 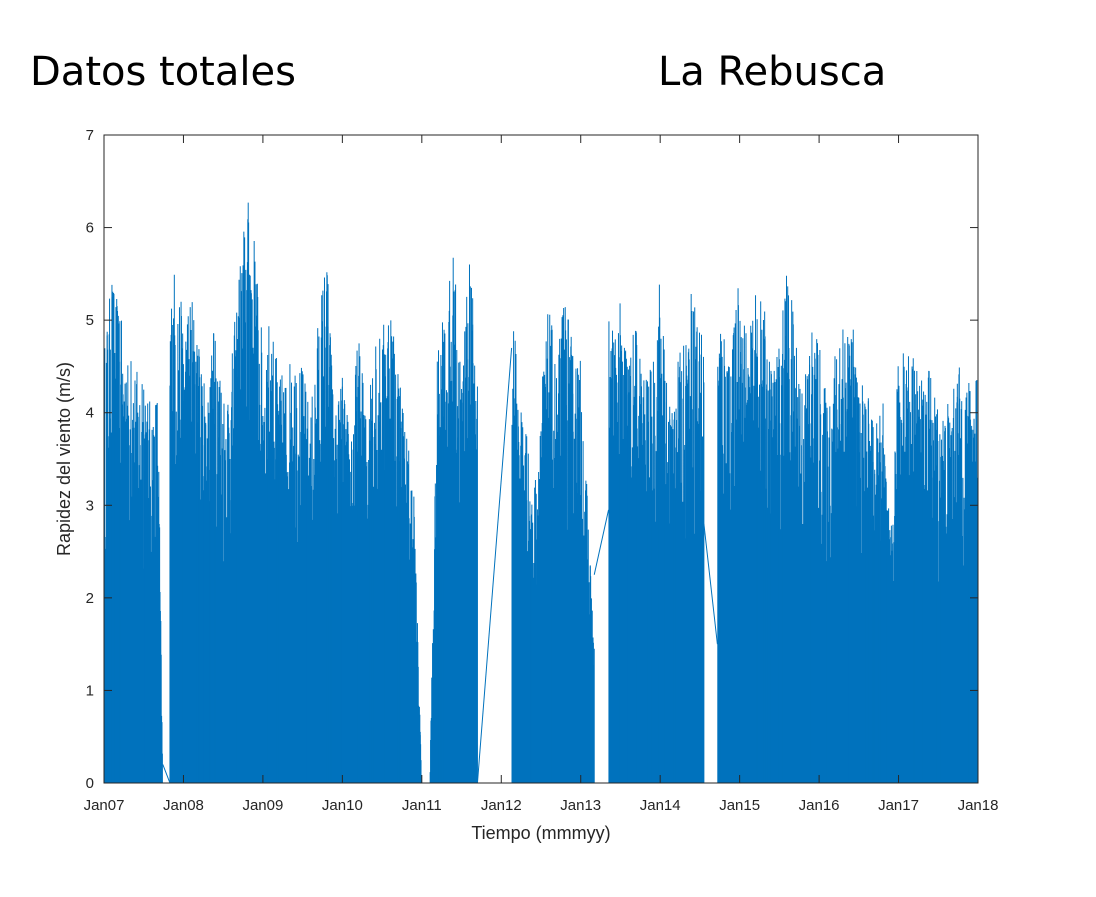 I want to click on x-tick-label: Jan18, so click(x=978, y=805).